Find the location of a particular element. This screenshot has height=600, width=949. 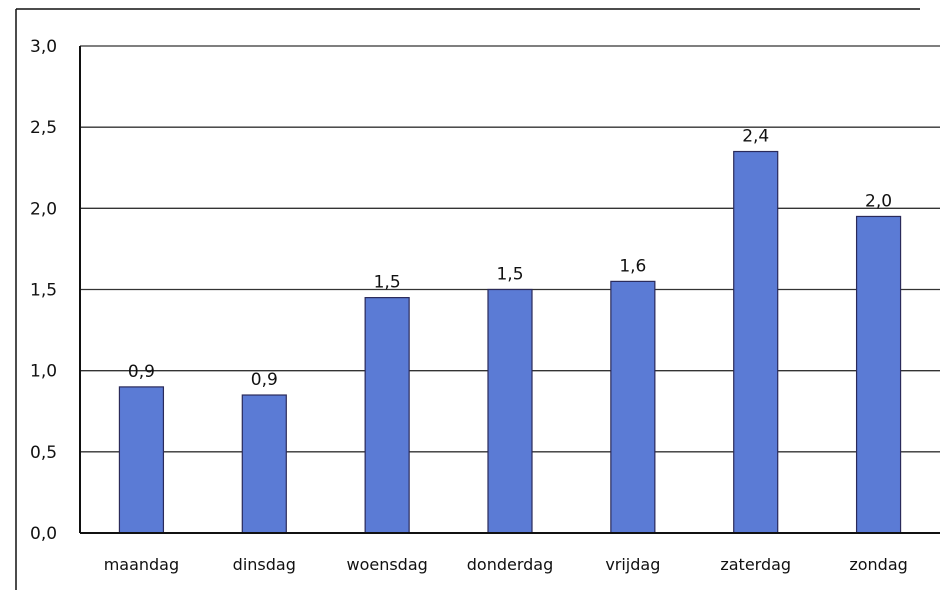

x-tick-label-donderdag: donderdag is located at coordinates (510, 564).